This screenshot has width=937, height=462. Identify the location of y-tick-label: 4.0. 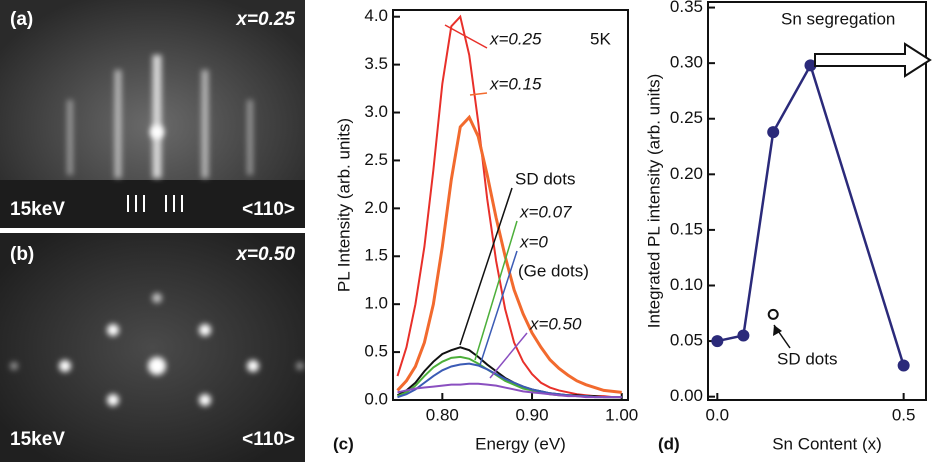
(376, 15).